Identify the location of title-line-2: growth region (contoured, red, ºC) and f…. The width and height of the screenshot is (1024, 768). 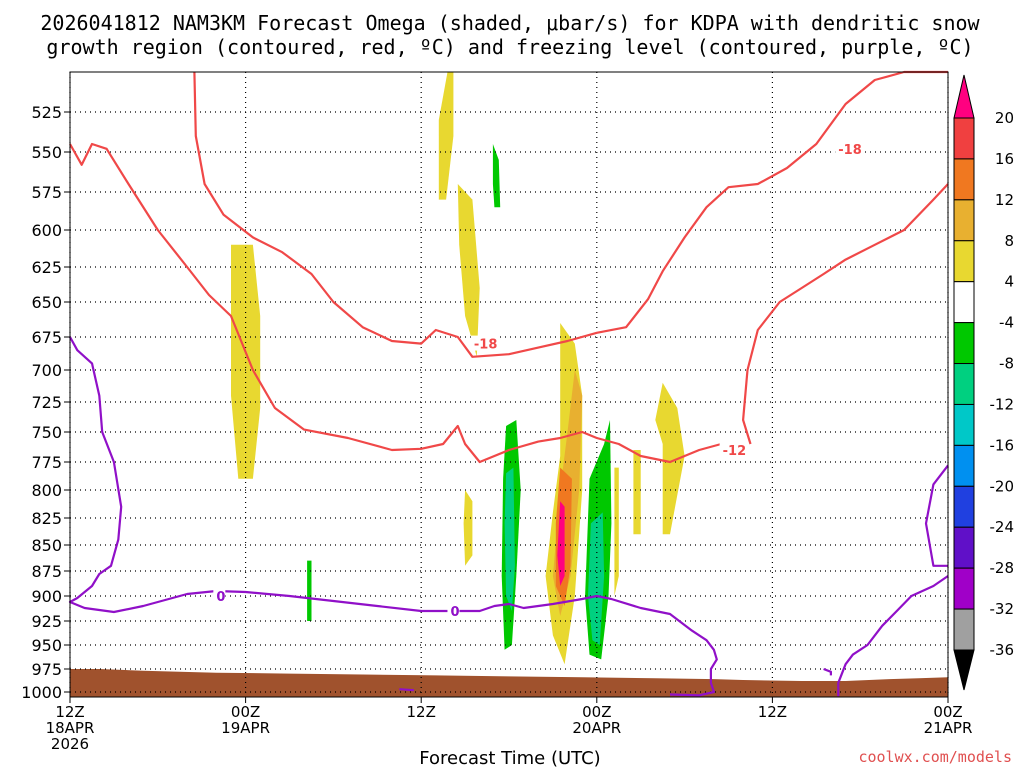
(509, 47).